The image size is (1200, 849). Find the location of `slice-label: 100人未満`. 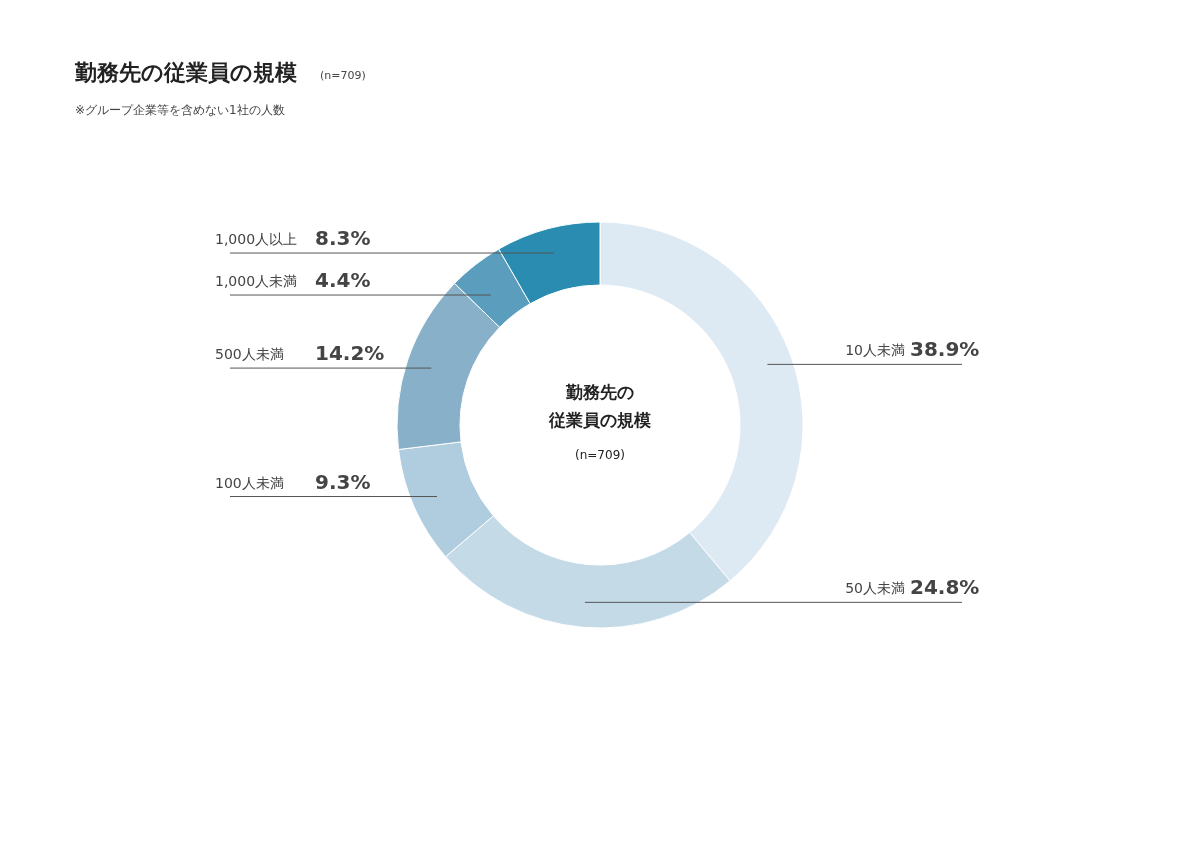

slice-label: 100人未満 is located at coordinates (249, 482).